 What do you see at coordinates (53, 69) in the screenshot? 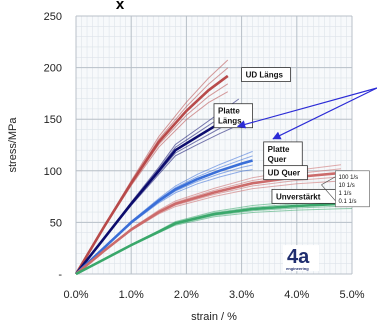
I see `y-tick-label: 200` at bounding box center [53, 69].